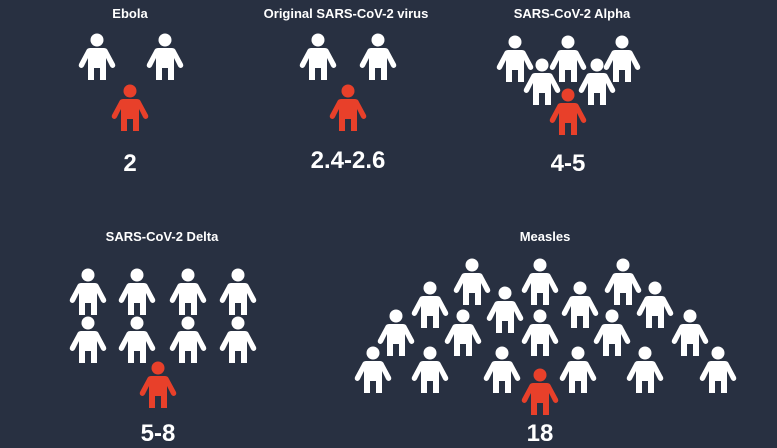  I want to click on r0-value-original: 2.4-2.6, so click(348, 160).